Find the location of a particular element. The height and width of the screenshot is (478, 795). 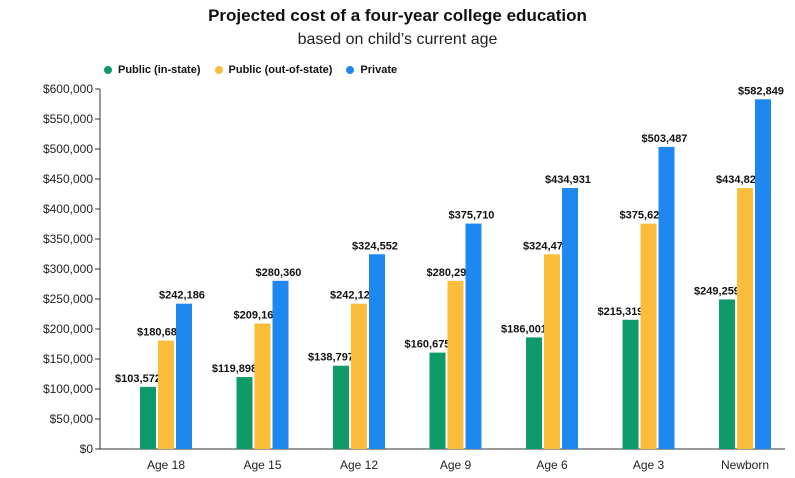

x-tick-label-age-3: Age 3 is located at coordinates (649, 465).